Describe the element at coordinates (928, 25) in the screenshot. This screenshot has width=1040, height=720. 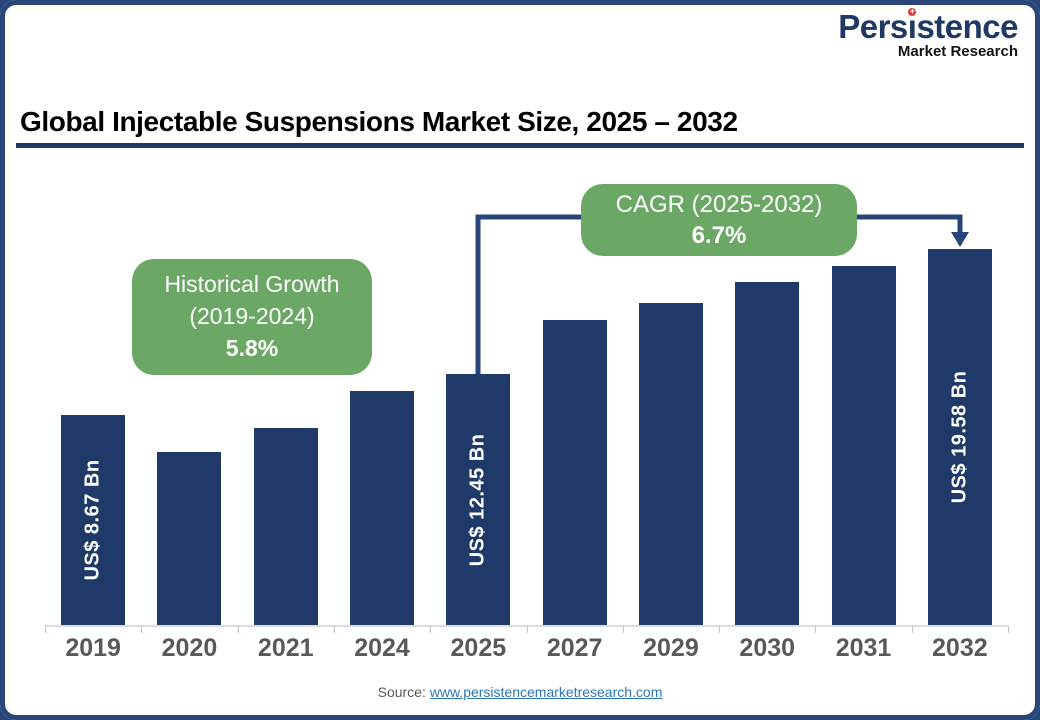
I see `brand-name: Persıstence` at that location.